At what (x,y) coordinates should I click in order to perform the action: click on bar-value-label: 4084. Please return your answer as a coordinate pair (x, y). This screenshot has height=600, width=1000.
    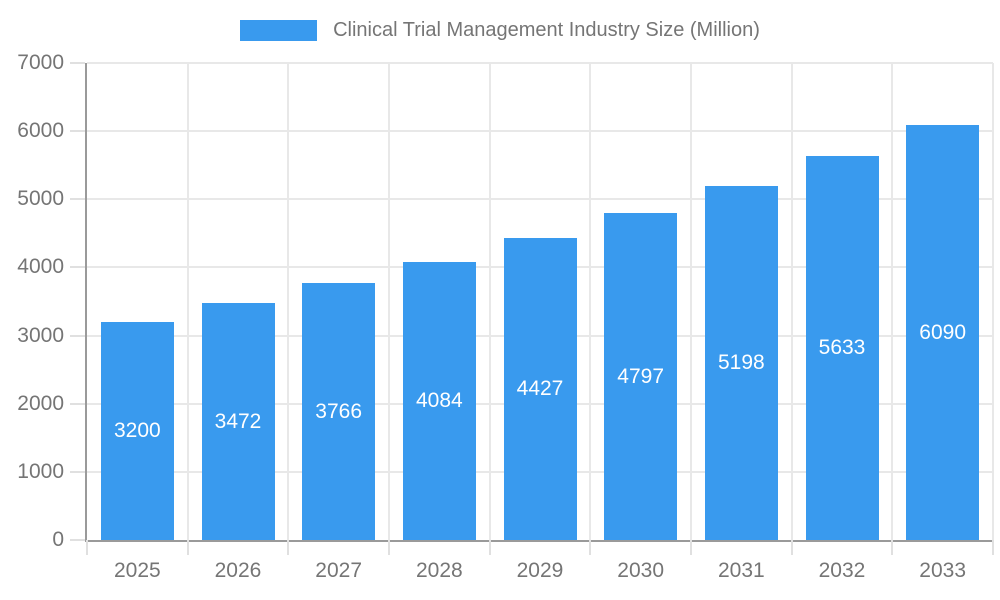
    Looking at the image, I should click on (439, 400).